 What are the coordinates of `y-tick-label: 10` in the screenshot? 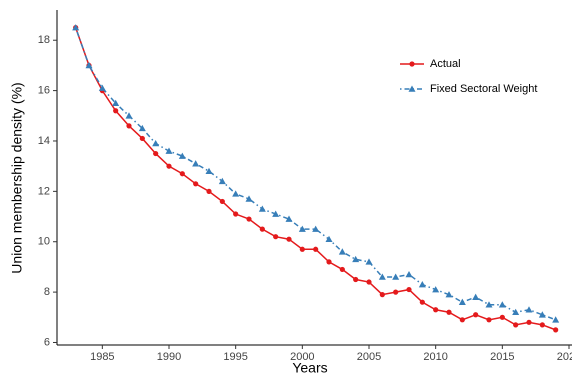 It's located at (44, 242).